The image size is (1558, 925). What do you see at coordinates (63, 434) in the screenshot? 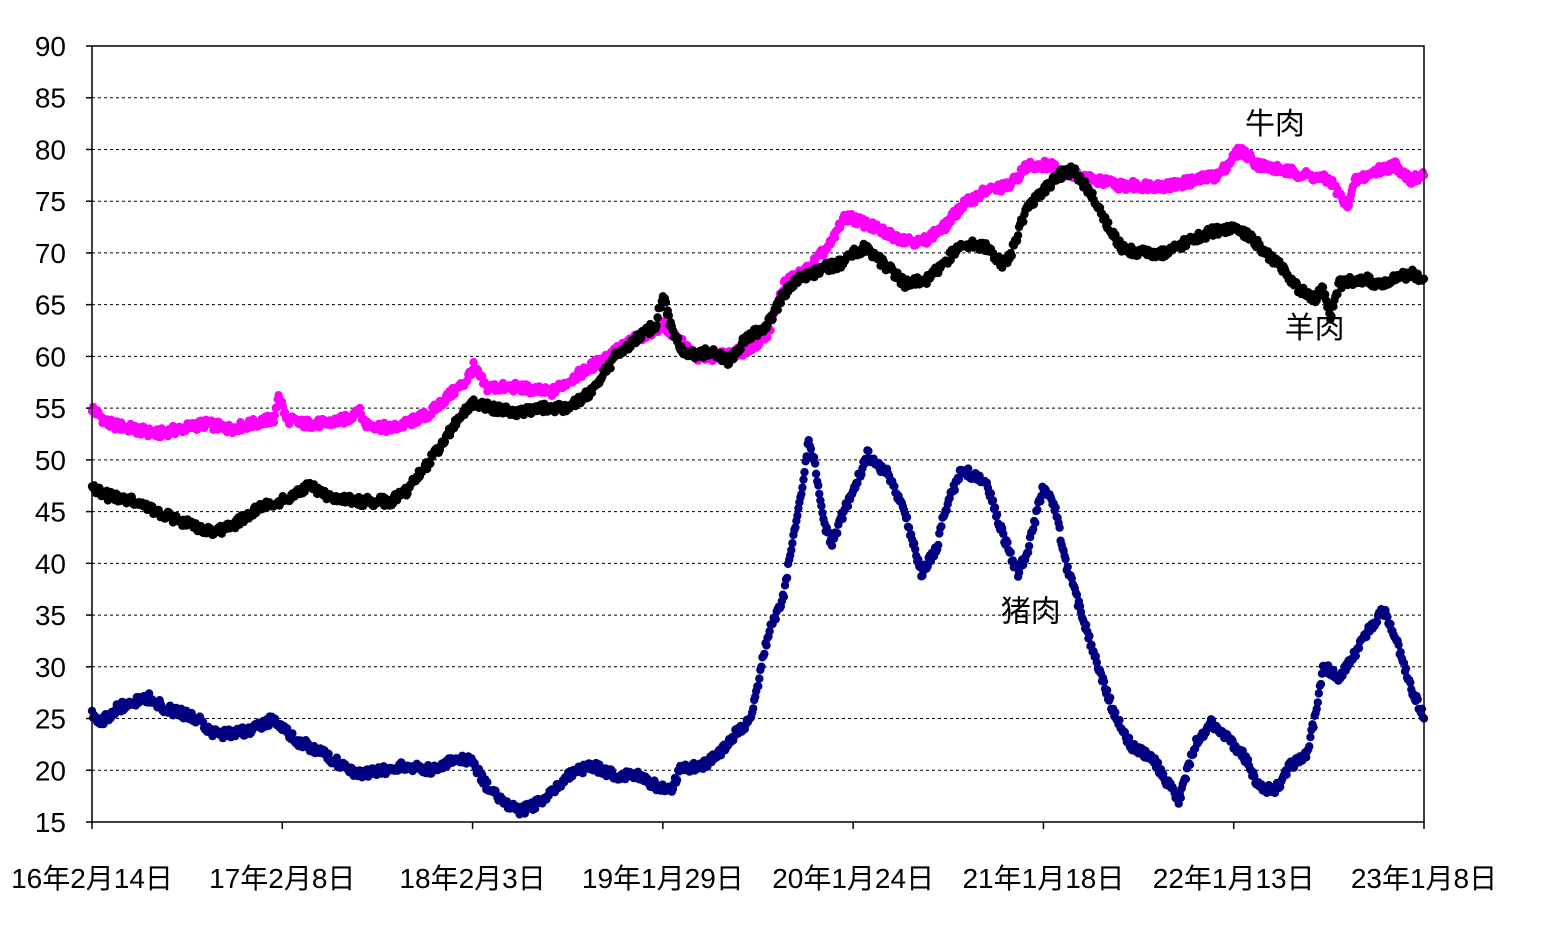
I see `y-axis: 15 20 25 30 35 40 45 50 55 60 65 70 75 80 85 90` at bounding box center [63, 434].